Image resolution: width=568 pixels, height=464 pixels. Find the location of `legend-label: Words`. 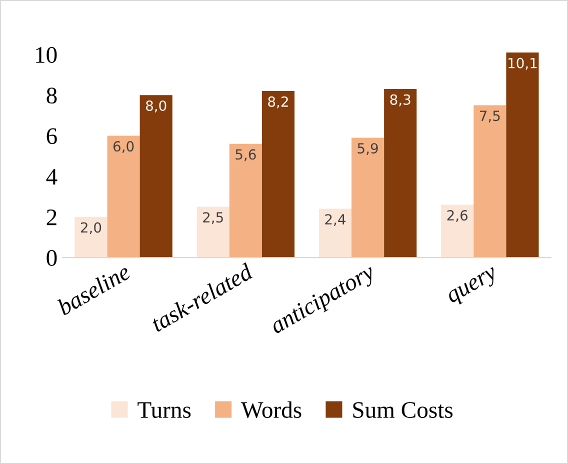

legend-label: Words is located at coordinates (271, 409).